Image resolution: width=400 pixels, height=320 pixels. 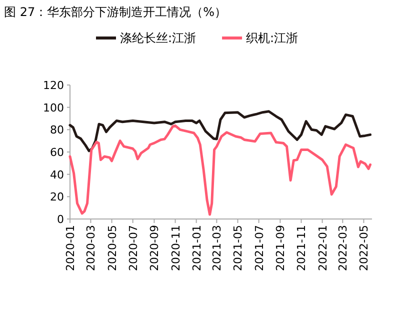 What do you see at coordinates (281, 248) in the screenshot?
I see `x-tick-label: 2021-09` at bounding box center [281, 248].